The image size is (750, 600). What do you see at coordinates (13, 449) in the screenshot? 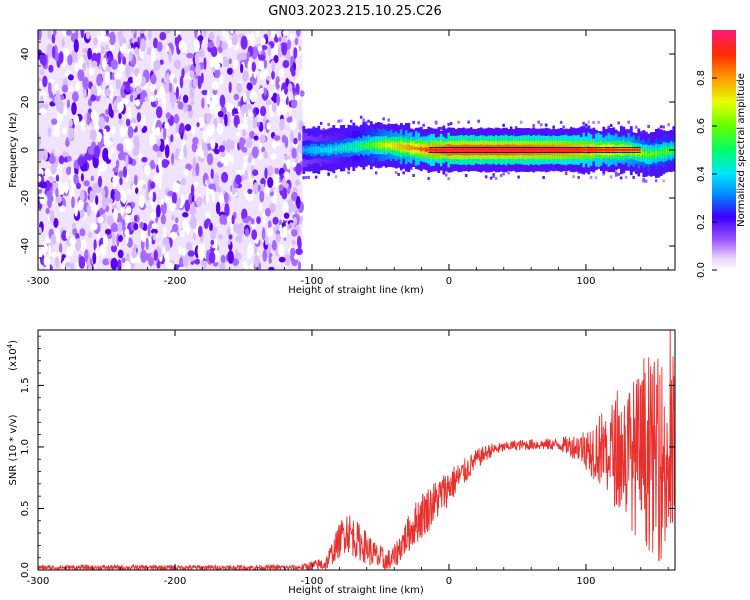
I see `snr-y-label: SNR (10 * v/v)` at bounding box center [13, 449].